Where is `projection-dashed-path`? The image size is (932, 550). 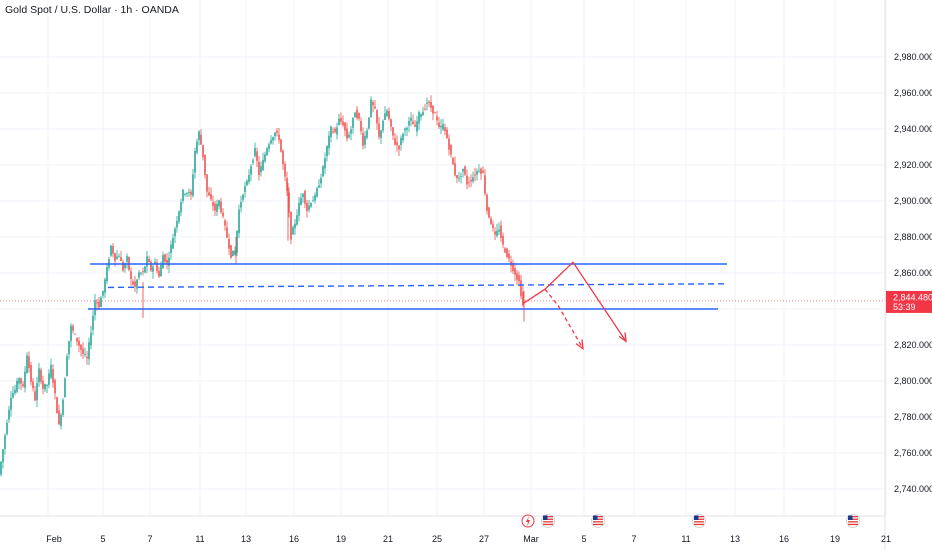 projection-dashed-path is located at coordinates (564, 318).